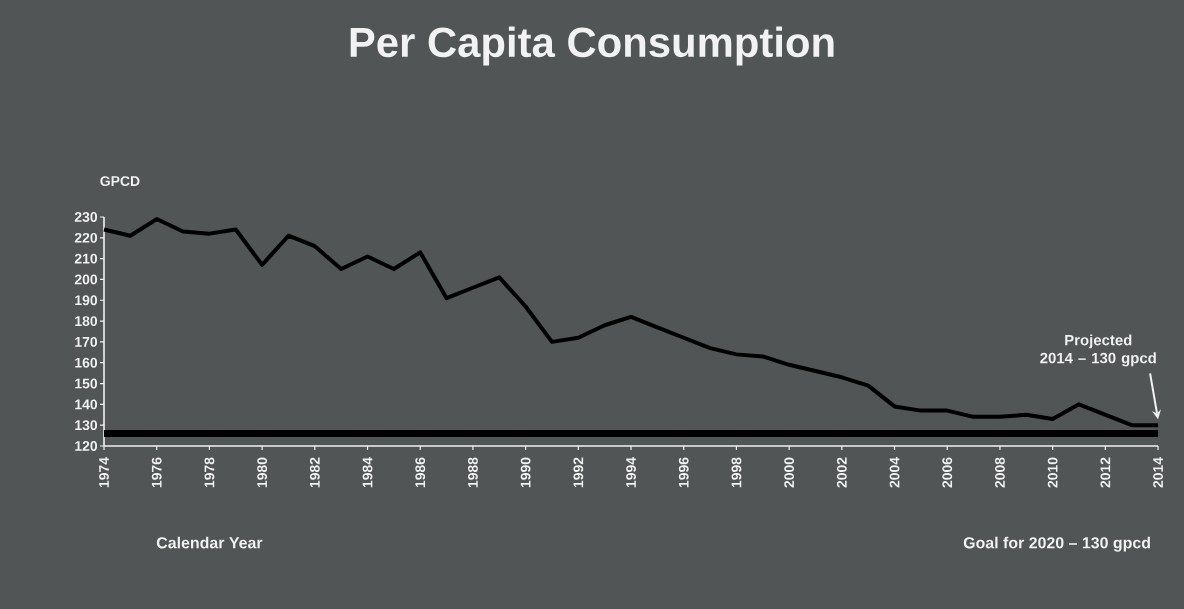 This screenshot has height=609, width=1184. I want to click on x-tick-label: 1988, so click(473, 472).